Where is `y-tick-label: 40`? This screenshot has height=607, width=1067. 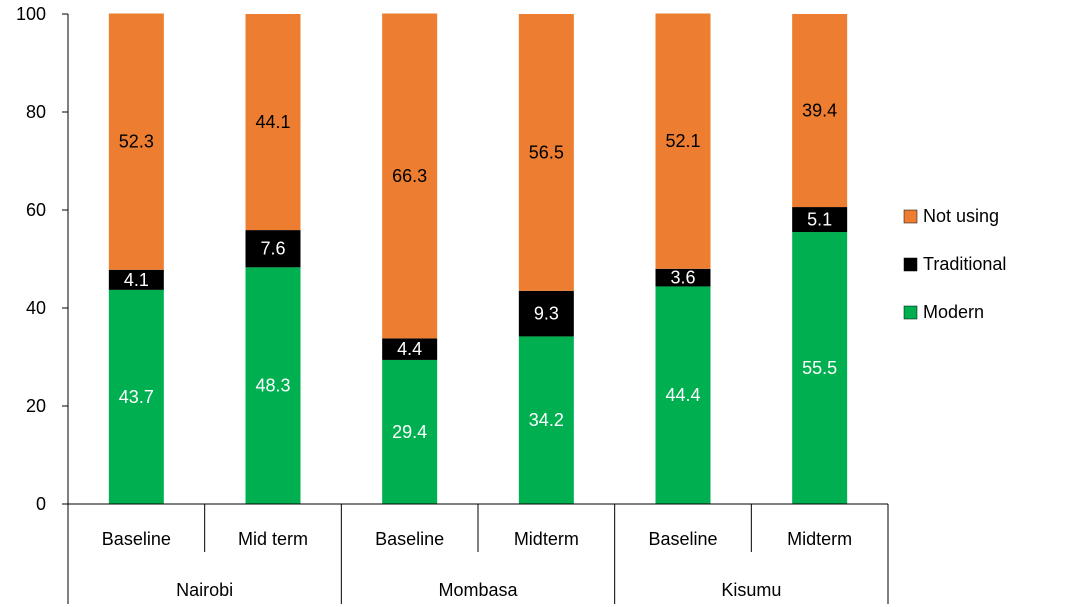
y-tick-label: 40 is located at coordinates (36, 308).